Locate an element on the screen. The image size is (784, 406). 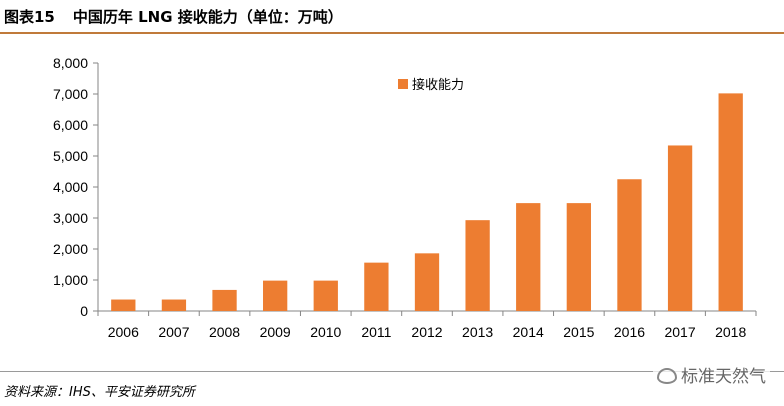
bar-2016 is located at coordinates (629, 245).